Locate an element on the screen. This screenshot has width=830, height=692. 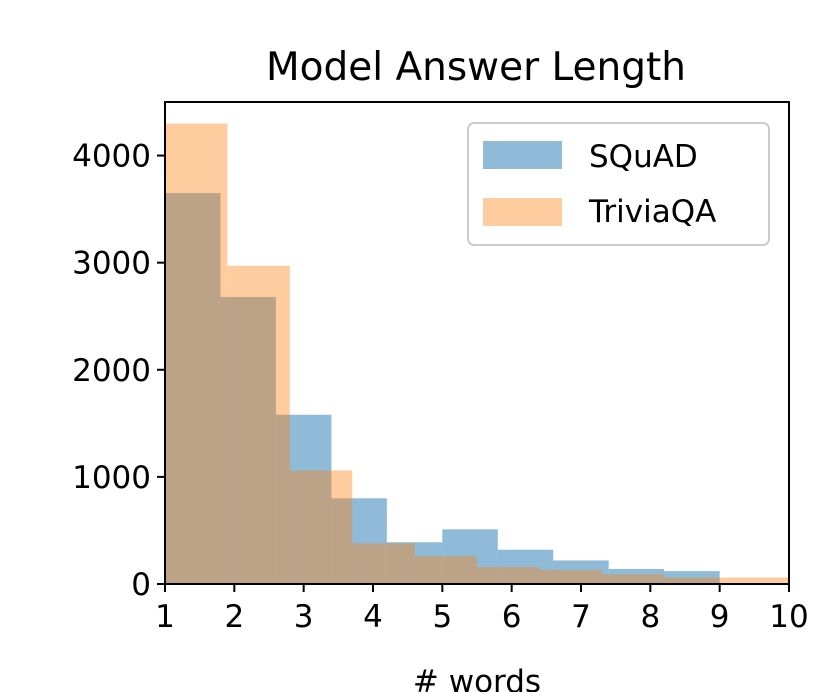
legend-swatch-triviaqa is located at coordinates (522, 212).